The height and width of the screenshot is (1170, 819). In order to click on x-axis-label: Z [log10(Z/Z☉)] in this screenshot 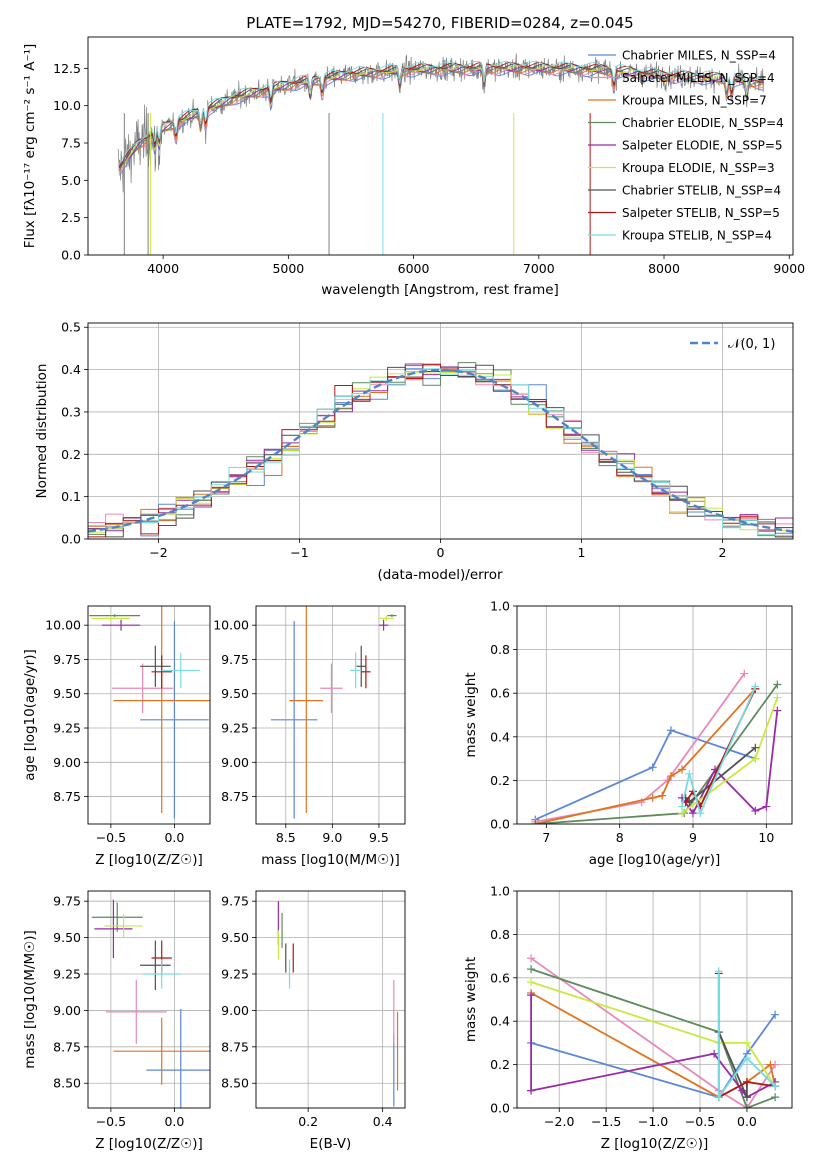, I will do `click(149, 1144)`.